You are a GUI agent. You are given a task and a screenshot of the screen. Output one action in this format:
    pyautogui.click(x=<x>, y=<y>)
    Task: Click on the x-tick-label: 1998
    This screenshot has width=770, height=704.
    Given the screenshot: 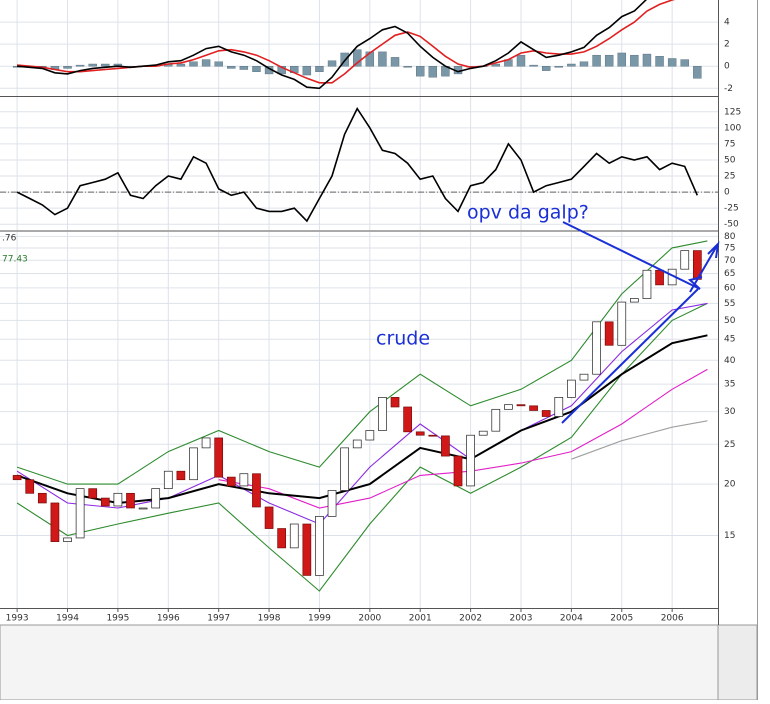 What is the action you would take?
    pyautogui.click(x=269, y=619)
    